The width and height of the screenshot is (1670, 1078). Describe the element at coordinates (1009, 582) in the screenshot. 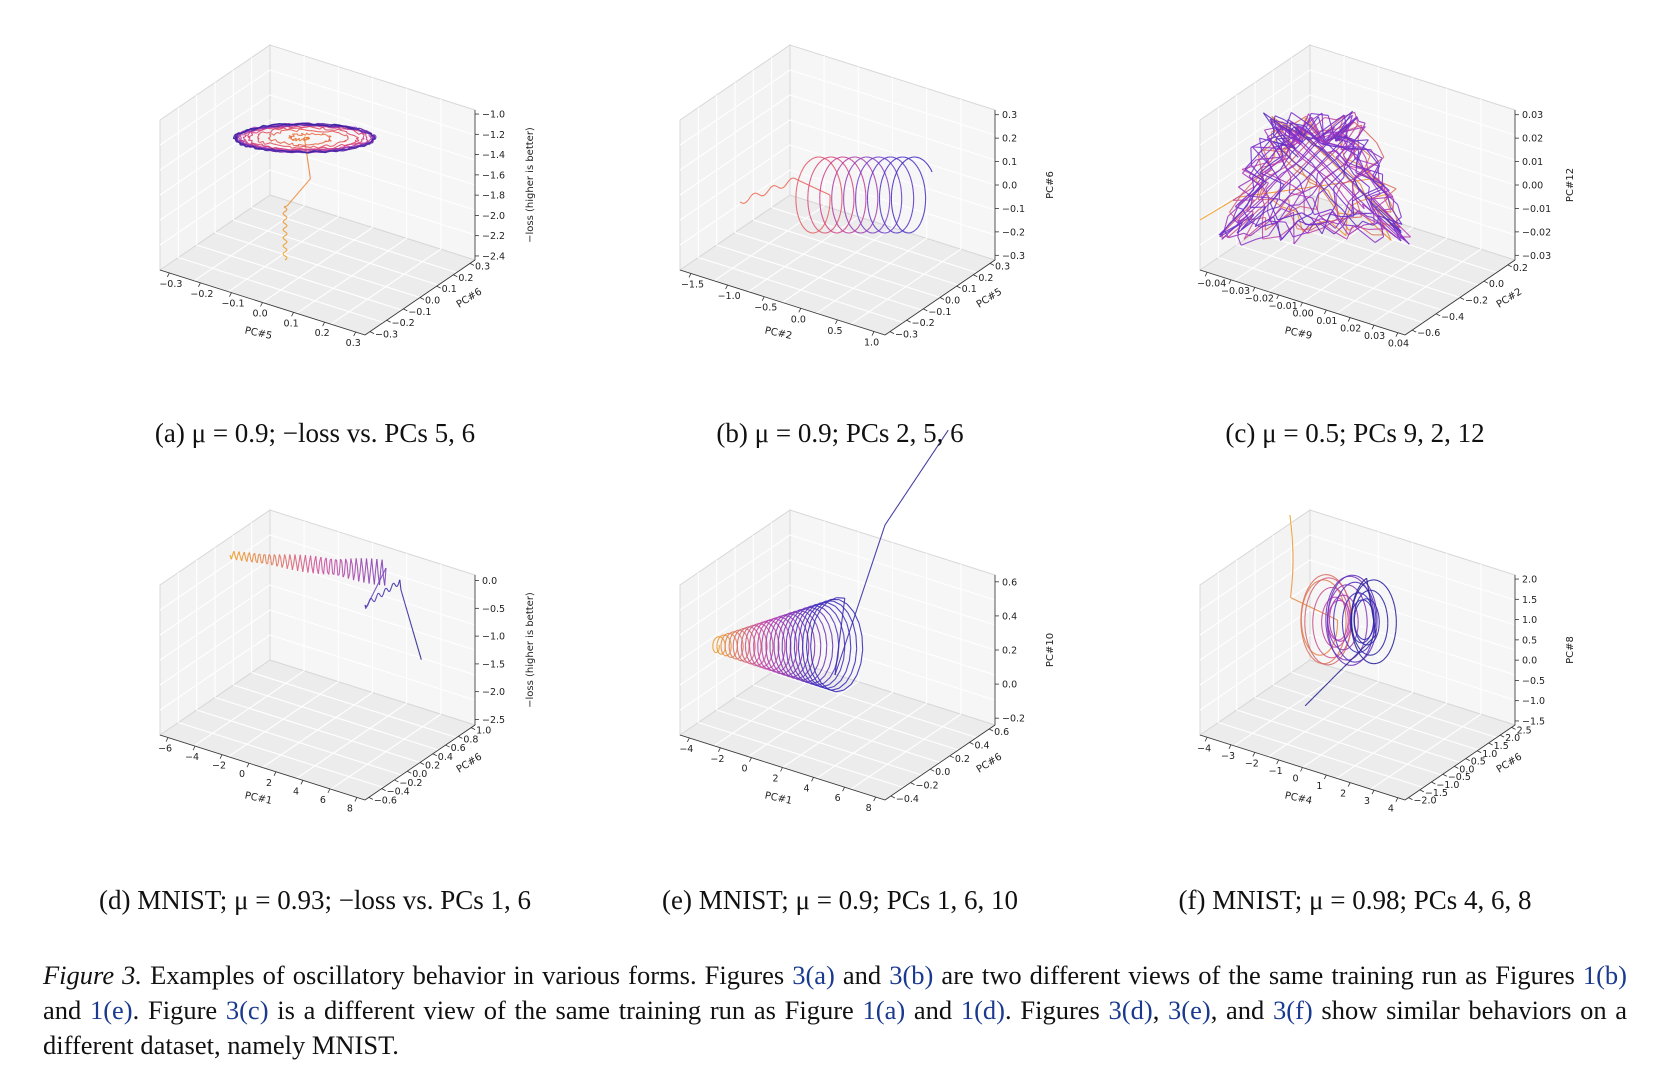

I see `z-tick-label: 0.6` at that location.